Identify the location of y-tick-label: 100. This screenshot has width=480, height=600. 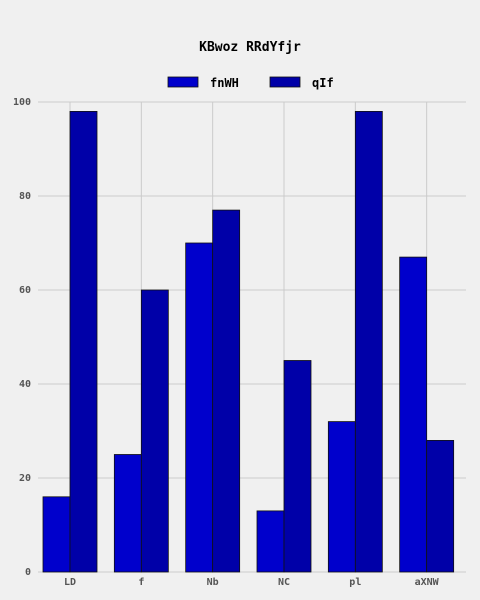
(22, 102).